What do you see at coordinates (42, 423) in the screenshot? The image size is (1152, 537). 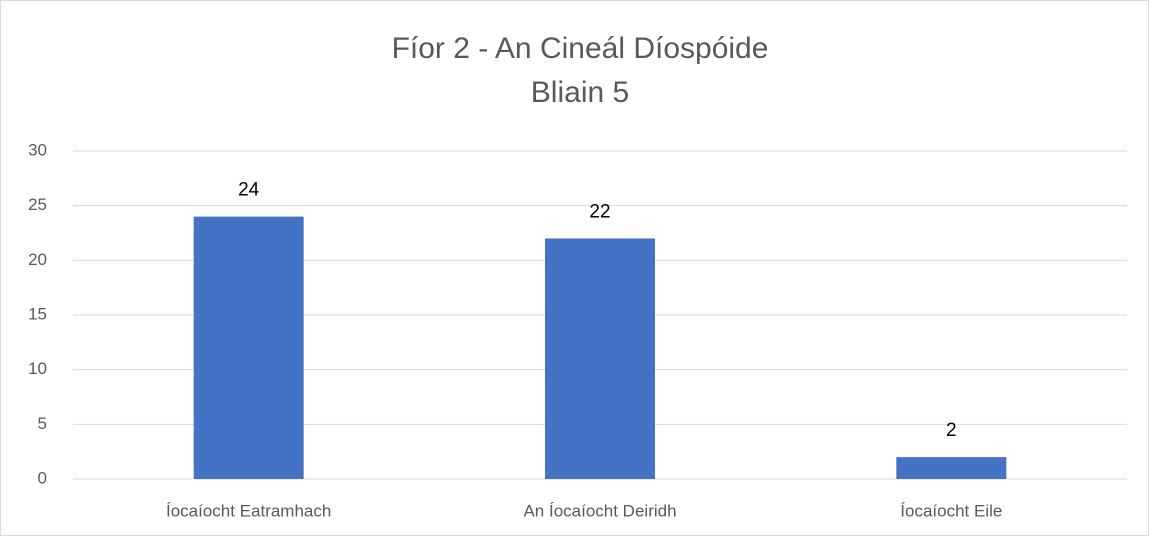 I see `y-tick-label: 5` at bounding box center [42, 423].